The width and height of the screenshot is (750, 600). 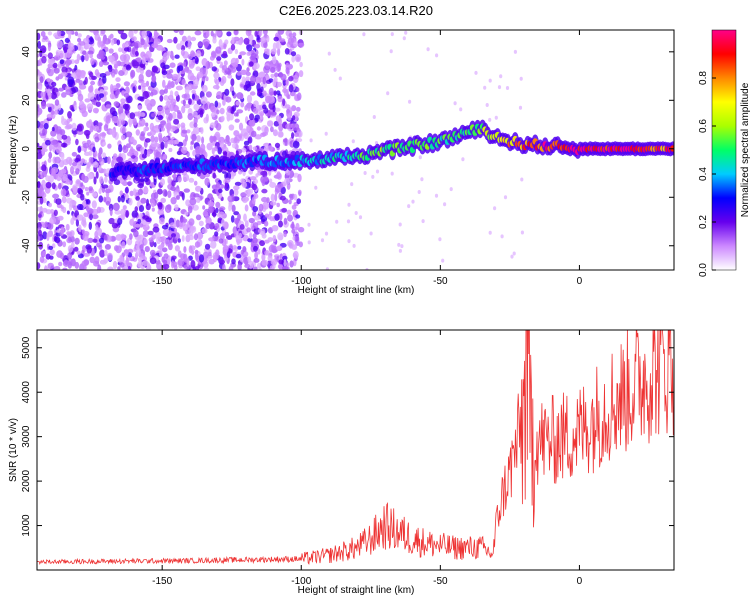 I want to click on x-tick-label: 0, so click(x=580, y=581).